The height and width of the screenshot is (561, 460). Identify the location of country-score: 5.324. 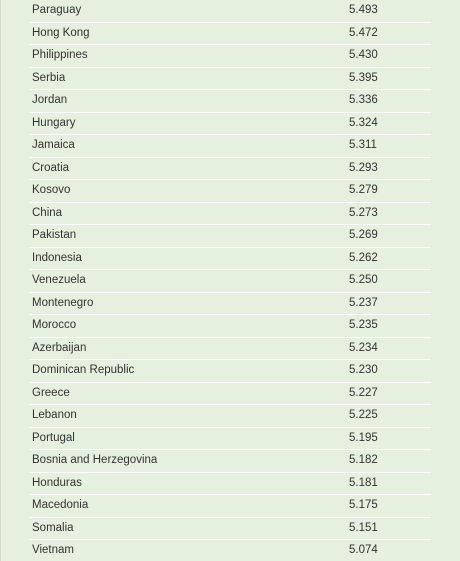
(363, 122).